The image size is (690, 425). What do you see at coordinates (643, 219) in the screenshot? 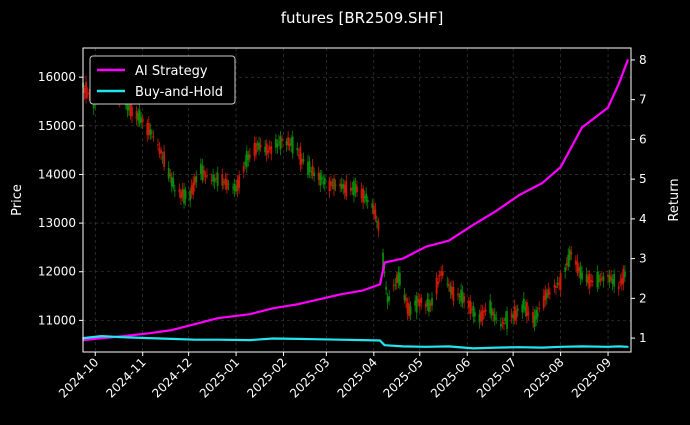
I see `y-right-tick-label: 4` at bounding box center [643, 219].